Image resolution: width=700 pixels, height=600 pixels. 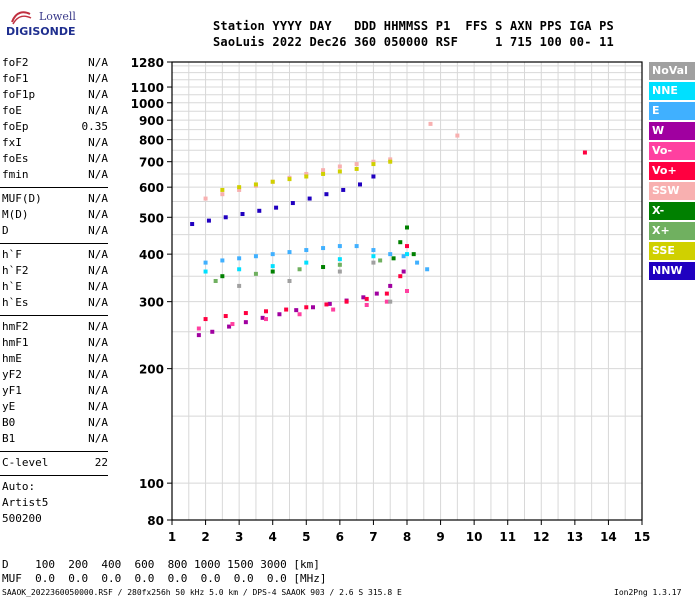 What do you see at coordinates (575, 537) in the screenshot?
I see `x-tick-label: 13` at bounding box center [575, 537].